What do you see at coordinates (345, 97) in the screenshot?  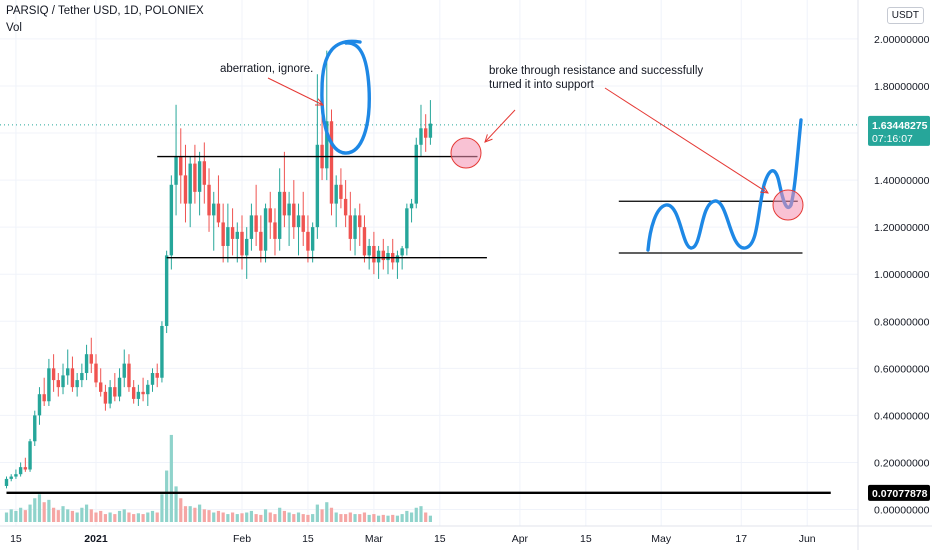 I see `aberration-circle` at bounding box center [345, 97].